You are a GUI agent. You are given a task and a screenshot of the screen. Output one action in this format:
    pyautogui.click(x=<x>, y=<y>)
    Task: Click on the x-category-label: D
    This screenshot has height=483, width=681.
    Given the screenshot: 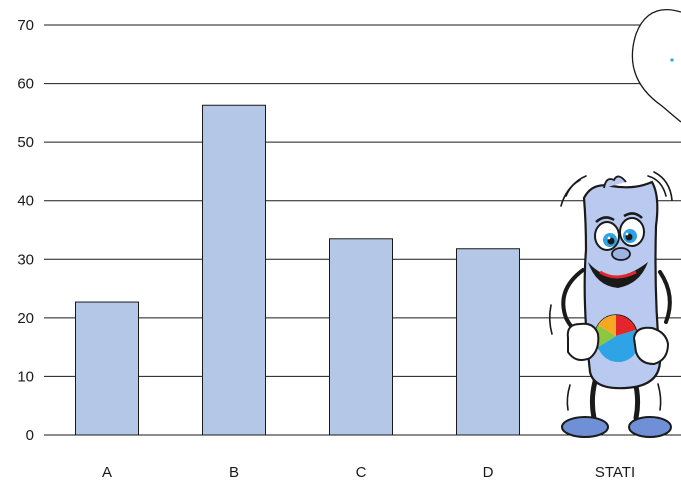 What is the action you would take?
    pyautogui.click(x=488, y=472)
    